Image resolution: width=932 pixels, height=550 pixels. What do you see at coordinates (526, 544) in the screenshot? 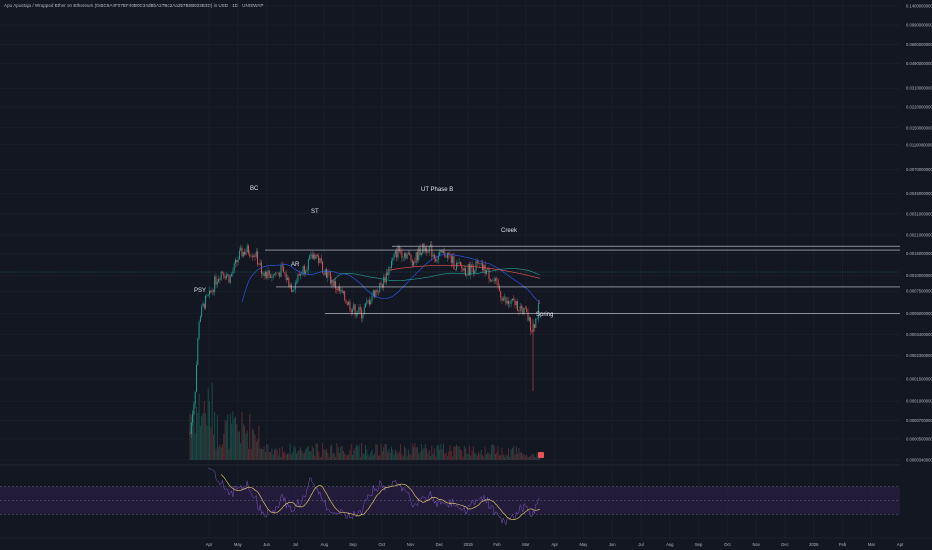
I see `time-tick-label: Mar` at bounding box center [526, 544].